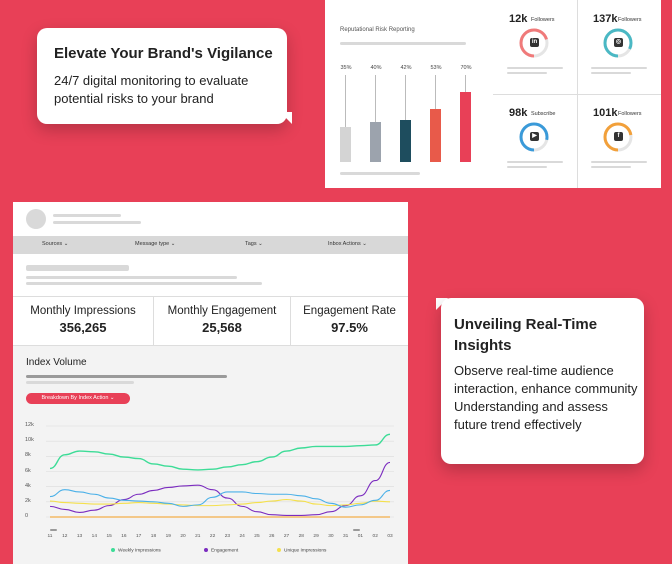  What do you see at coordinates (222, 327) in the screenshot?
I see `metric-value: 25,568` at bounding box center [222, 327].